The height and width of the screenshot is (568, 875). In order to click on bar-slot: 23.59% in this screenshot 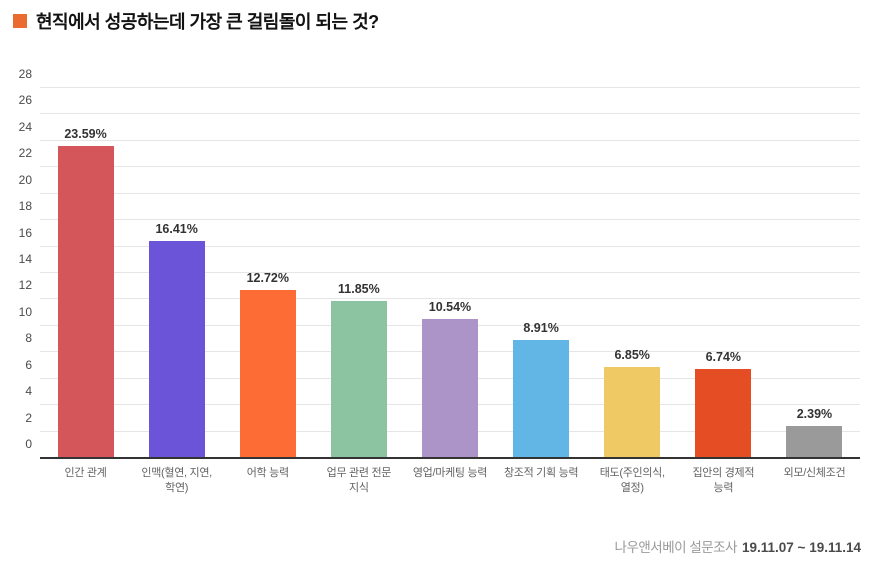, I will do `click(85, 273)`.